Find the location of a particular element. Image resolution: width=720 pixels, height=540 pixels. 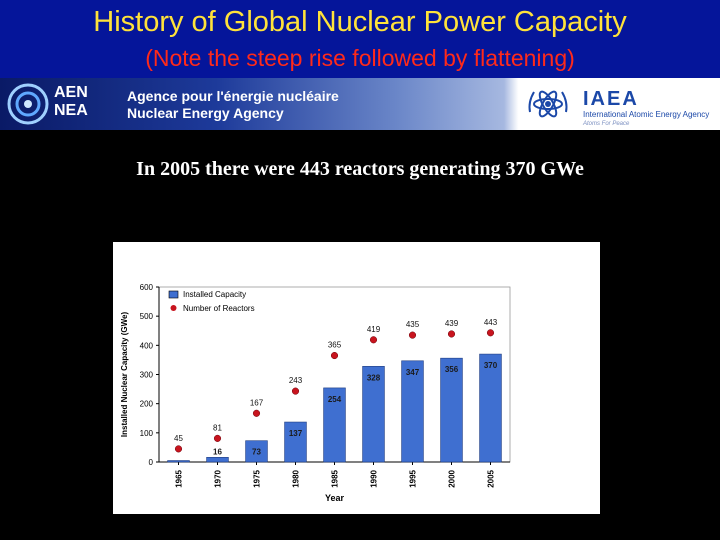

legend-marker-swatch is located at coordinates (173, 308).